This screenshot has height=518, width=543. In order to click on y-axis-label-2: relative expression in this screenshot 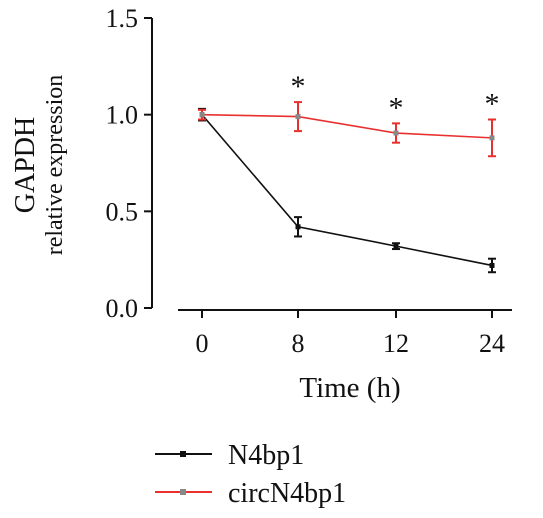, I will do `click(55, 165)`.